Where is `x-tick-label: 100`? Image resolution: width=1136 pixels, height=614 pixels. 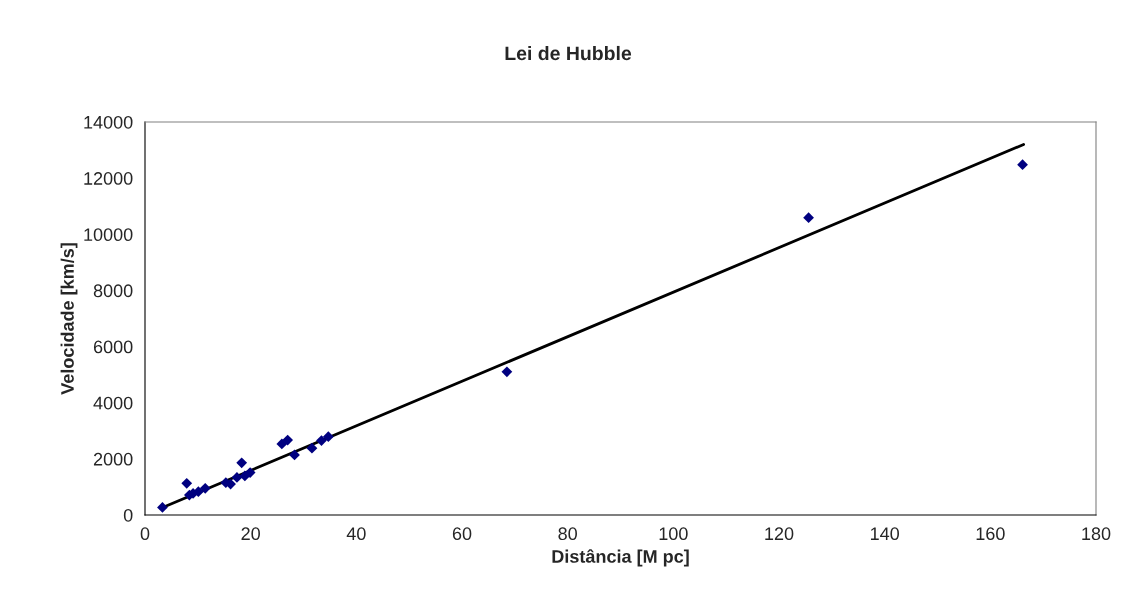
x-tick-label: 100 is located at coordinates (673, 534).